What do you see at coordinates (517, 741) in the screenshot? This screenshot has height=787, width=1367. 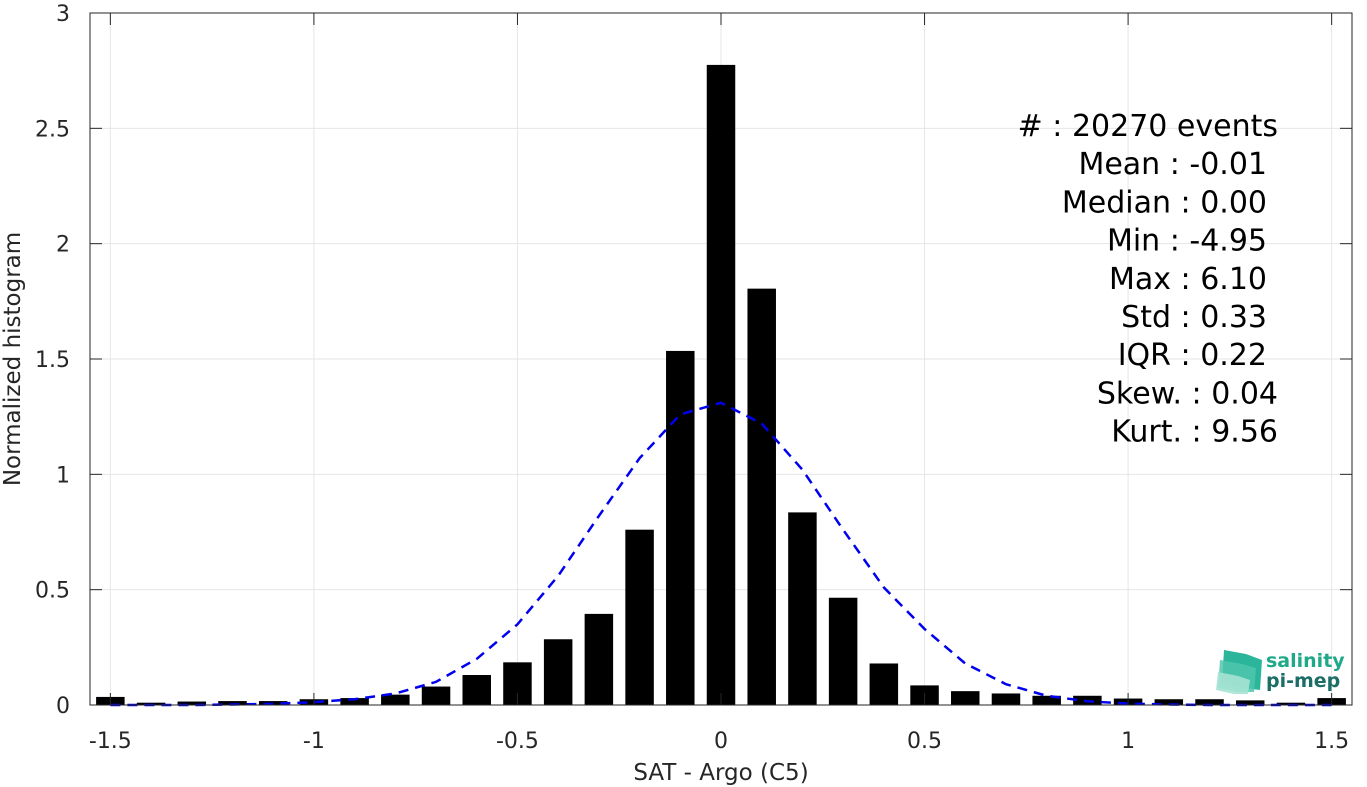 I see `x-tick-label: -0.5` at bounding box center [517, 741].